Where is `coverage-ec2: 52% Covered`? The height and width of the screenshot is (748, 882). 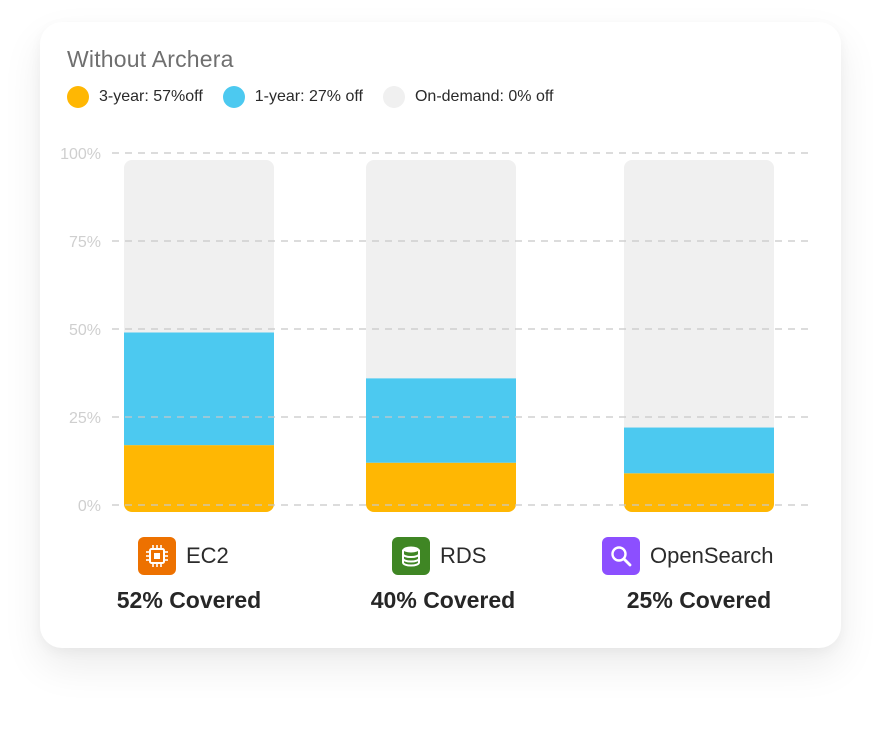
coverage-ec2: 52% Covered is located at coordinates (189, 600).